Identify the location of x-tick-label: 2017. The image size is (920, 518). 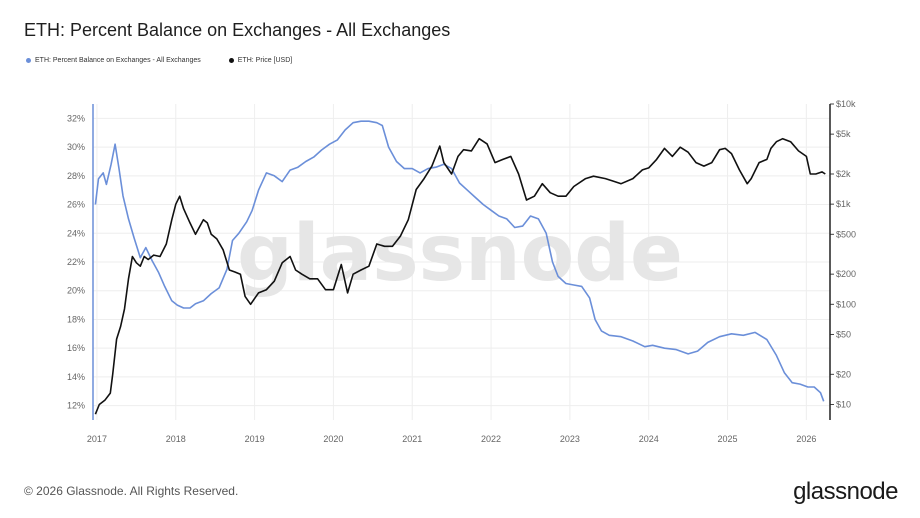
(97, 439).